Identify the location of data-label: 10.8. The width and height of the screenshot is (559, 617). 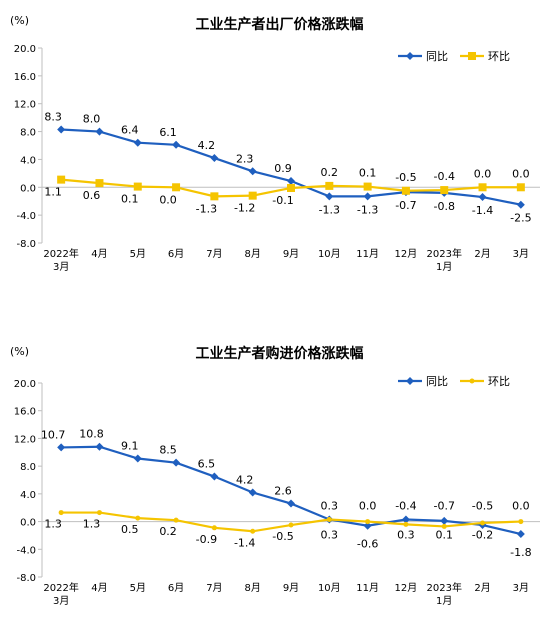
(91, 434).